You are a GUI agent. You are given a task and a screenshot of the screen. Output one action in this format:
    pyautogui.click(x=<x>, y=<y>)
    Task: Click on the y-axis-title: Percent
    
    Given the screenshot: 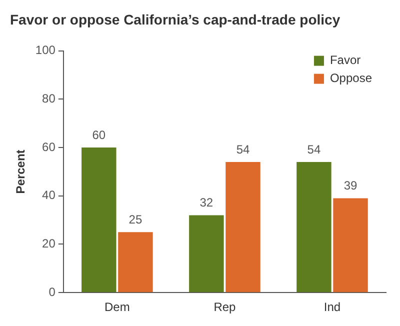 What is the action you would take?
    pyautogui.click(x=21, y=172)
    